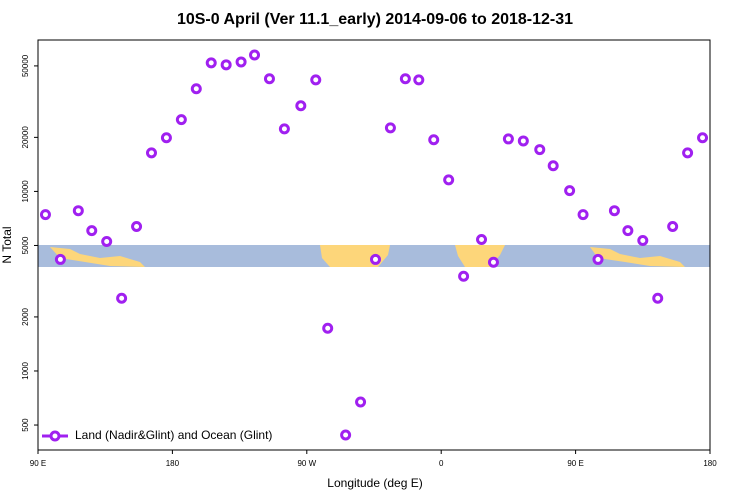 The width and height of the screenshot is (750, 500). Describe the element at coordinates (173, 435) in the screenshot. I see `legend-label: Land (Nadir&Glint) and Ocean (Glint)` at that location.